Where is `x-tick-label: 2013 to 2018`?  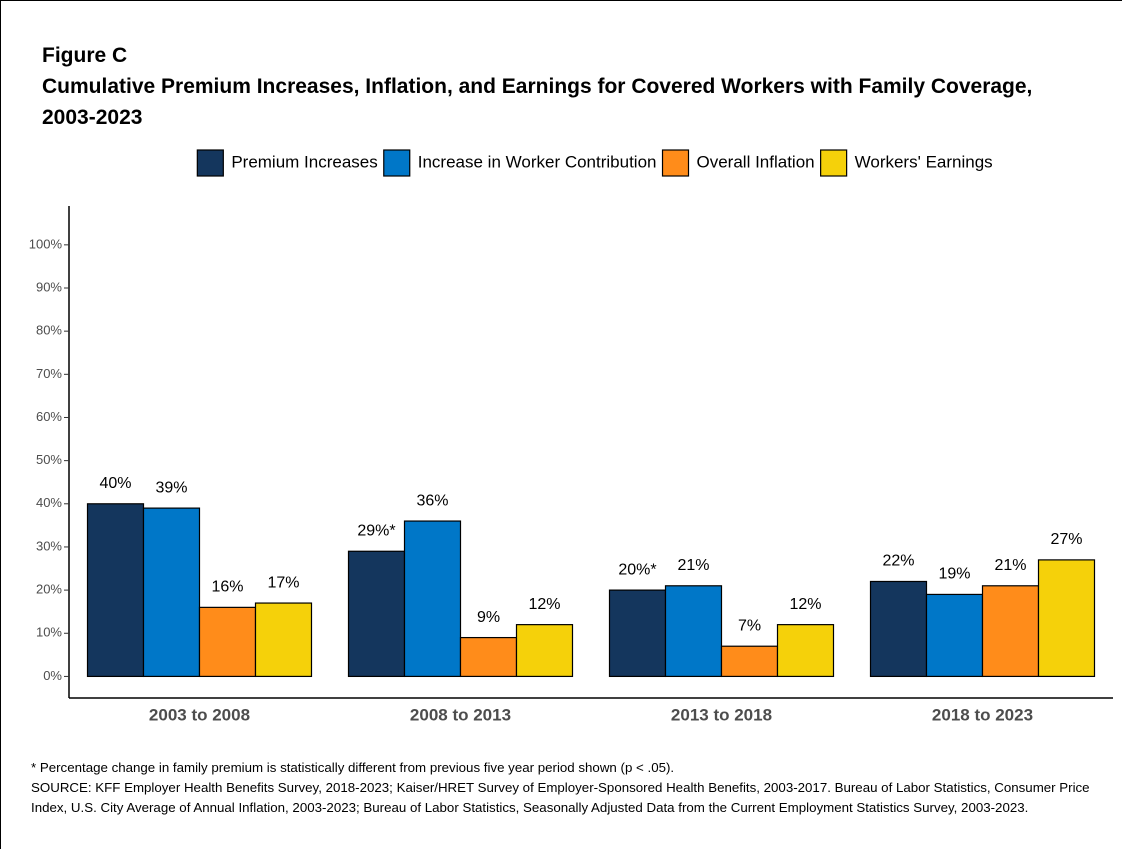
x-tick-label: 2013 to 2018 is located at coordinates (721, 714).